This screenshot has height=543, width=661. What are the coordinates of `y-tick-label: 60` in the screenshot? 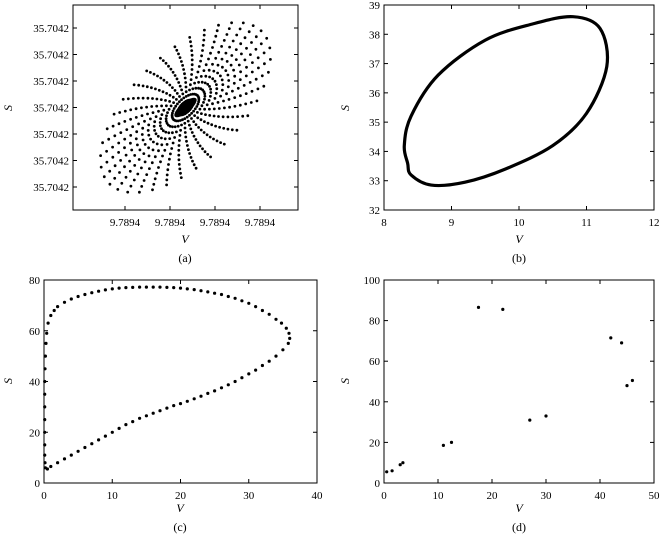 It's located at (35, 332).